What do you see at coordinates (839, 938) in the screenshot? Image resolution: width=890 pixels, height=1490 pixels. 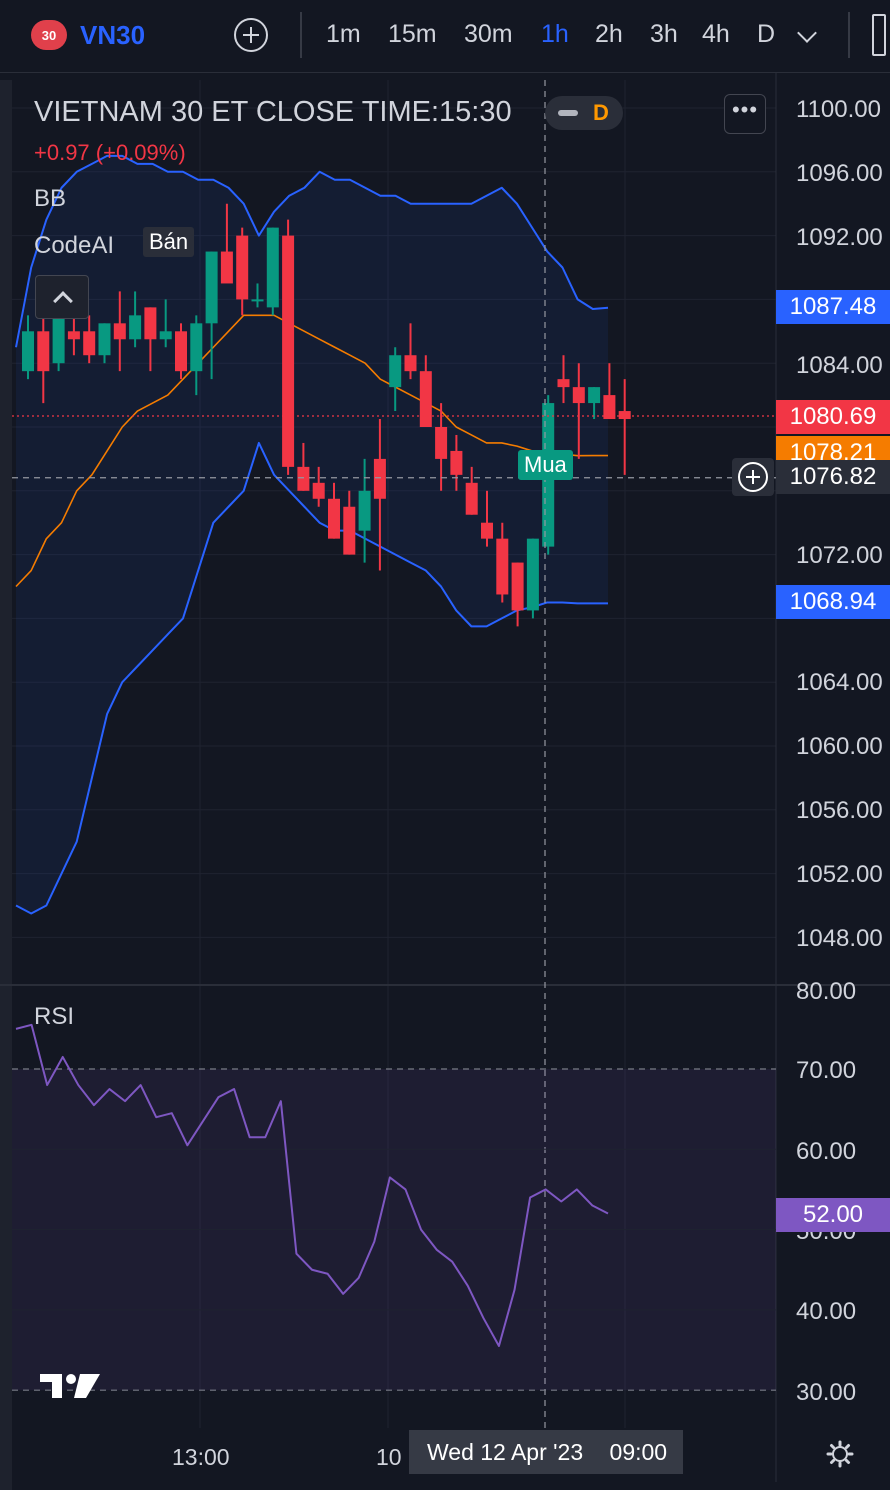 I see `price-axis-tick: 1048.00` at bounding box center [839, 938].